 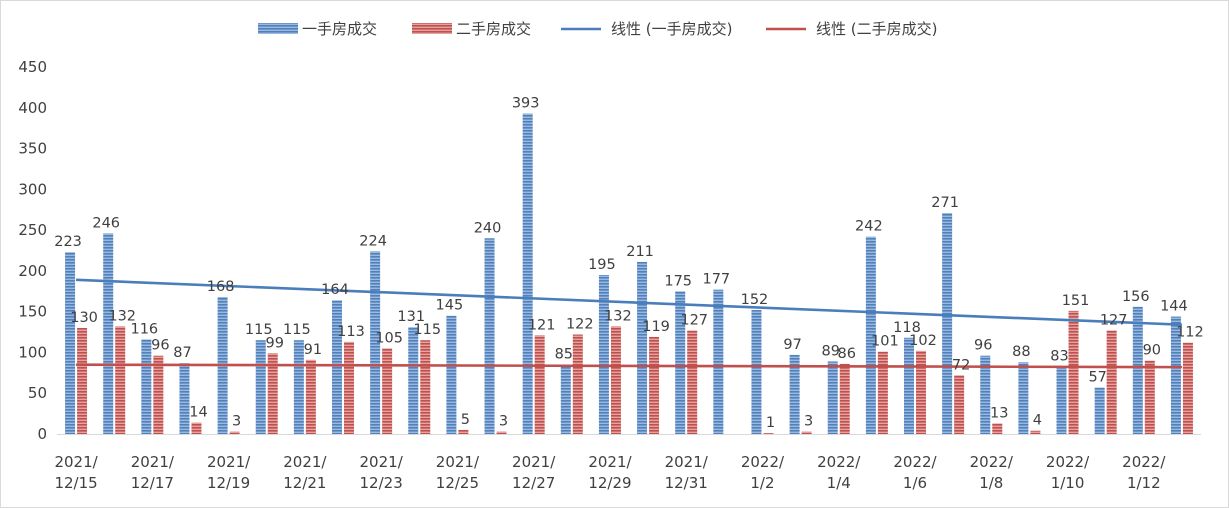 What do you see at coordinates (182, 353) in the screenshot?
I see `data-label-new-home: 87` at bounding box center [182, 353].